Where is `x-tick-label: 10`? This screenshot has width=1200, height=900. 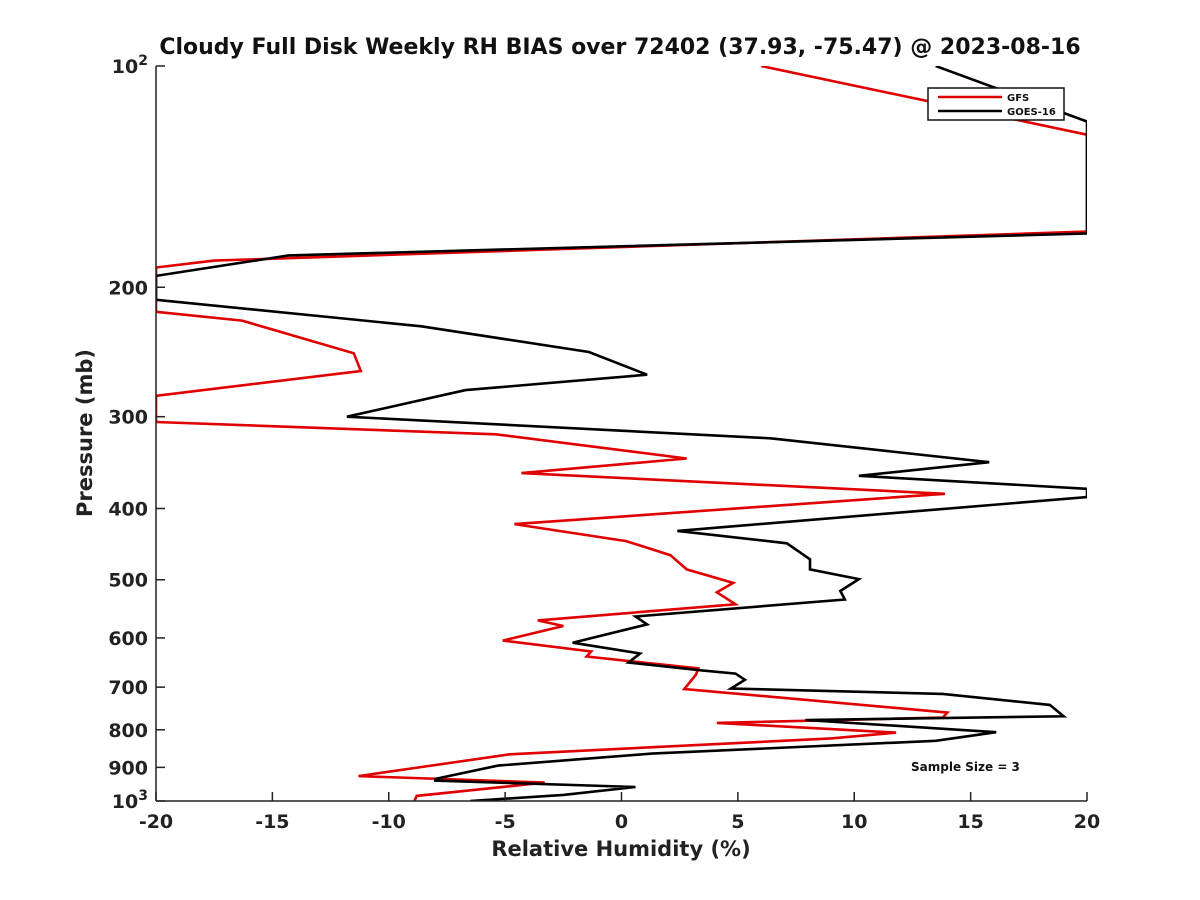 x-tick-label: 10 is located at coordinates (854, 822).